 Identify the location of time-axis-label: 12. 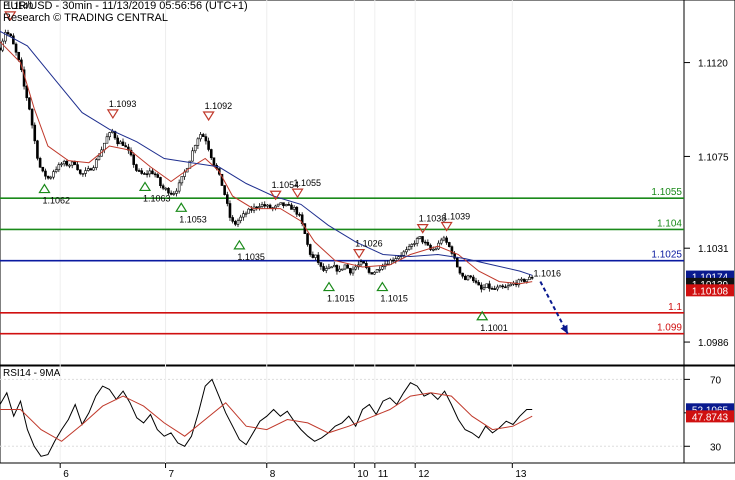
(424, 474).